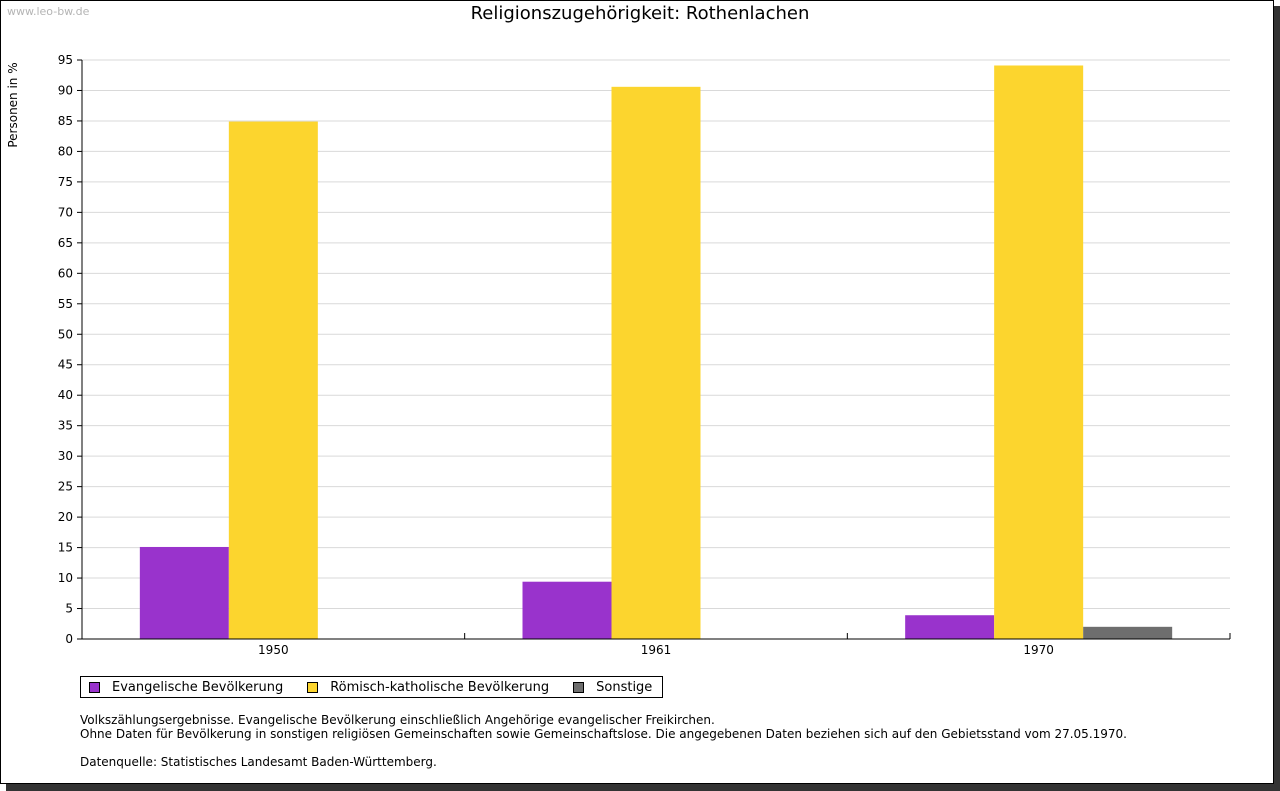  Describe the element at coordinates (1128, 632) in the screenshot. I see `bar-sonstige-1970` at that location.